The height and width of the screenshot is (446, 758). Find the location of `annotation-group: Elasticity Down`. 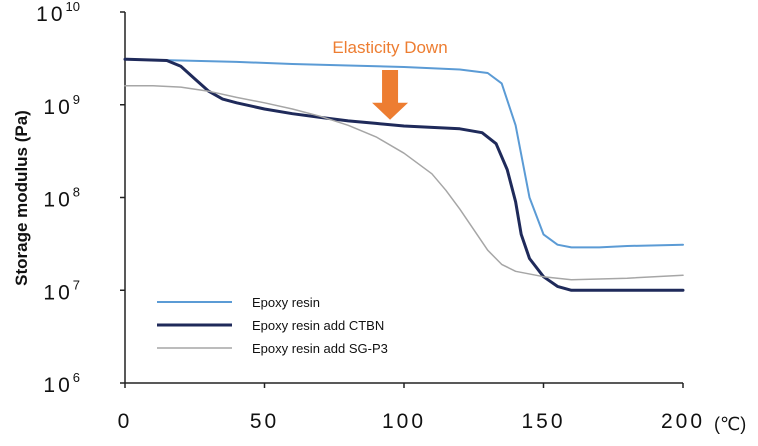

annotation-group: Elasticity Down is located at coordinates (390, 79).